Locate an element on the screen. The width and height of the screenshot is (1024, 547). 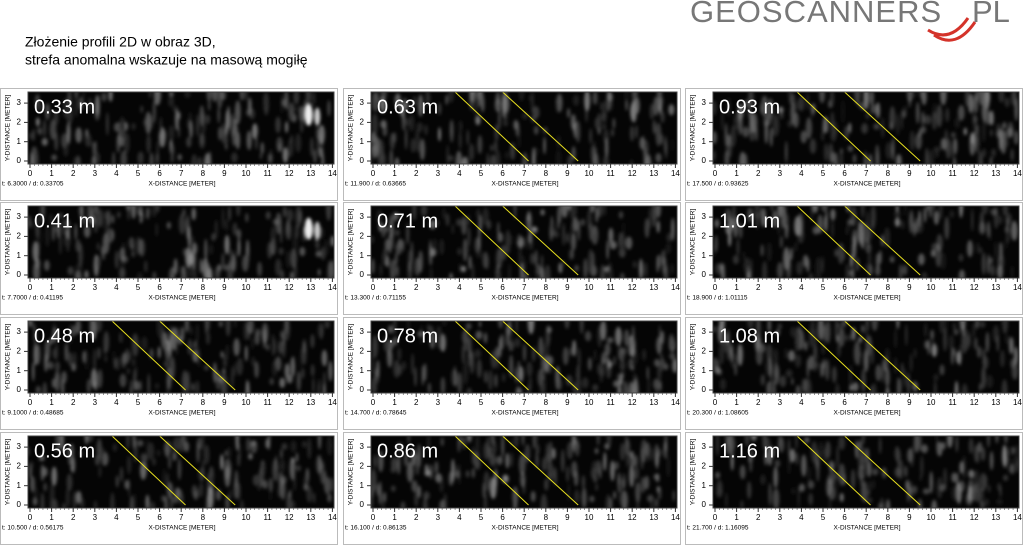
x-tick-label: 13 is located at coordinates (995, 287).